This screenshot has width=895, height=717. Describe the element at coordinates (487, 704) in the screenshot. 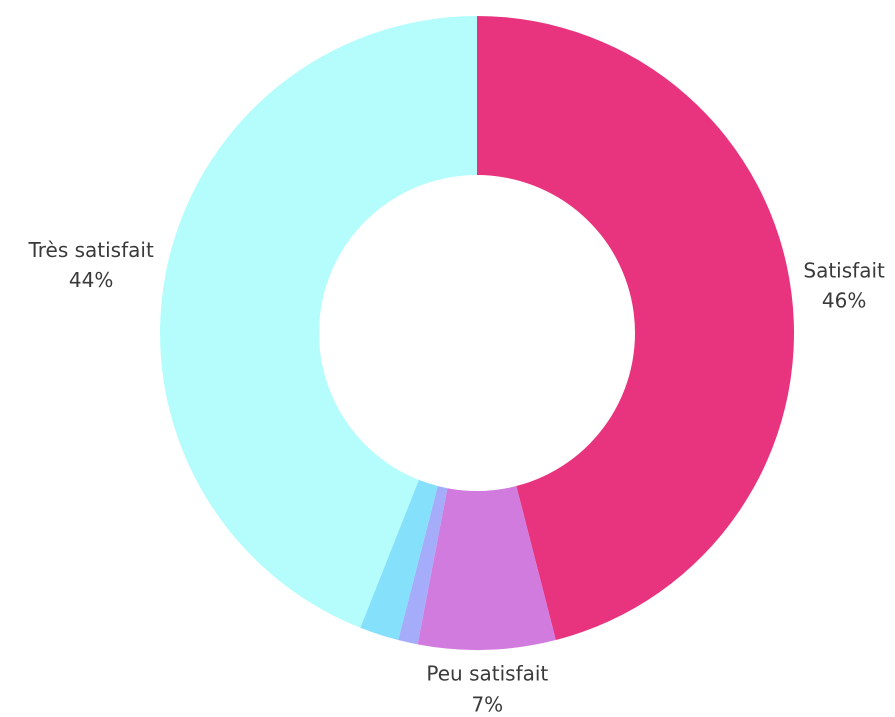

I see `slice-value-label: 7%` at that location.